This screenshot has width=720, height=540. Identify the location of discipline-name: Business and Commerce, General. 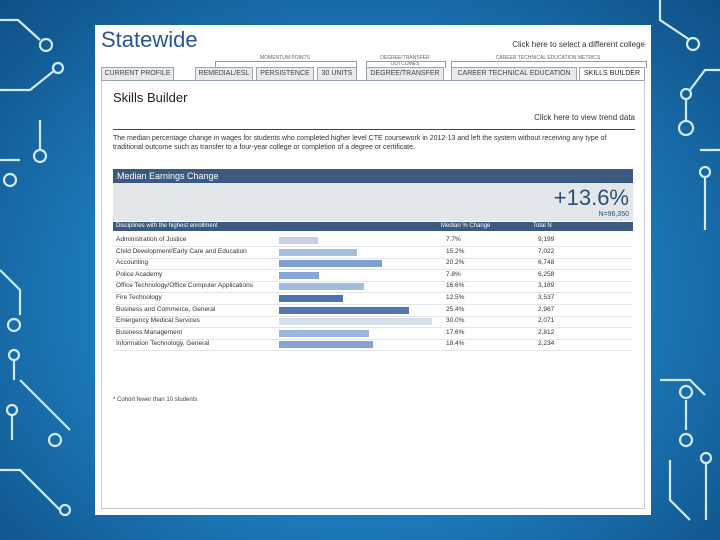
(166, 309).